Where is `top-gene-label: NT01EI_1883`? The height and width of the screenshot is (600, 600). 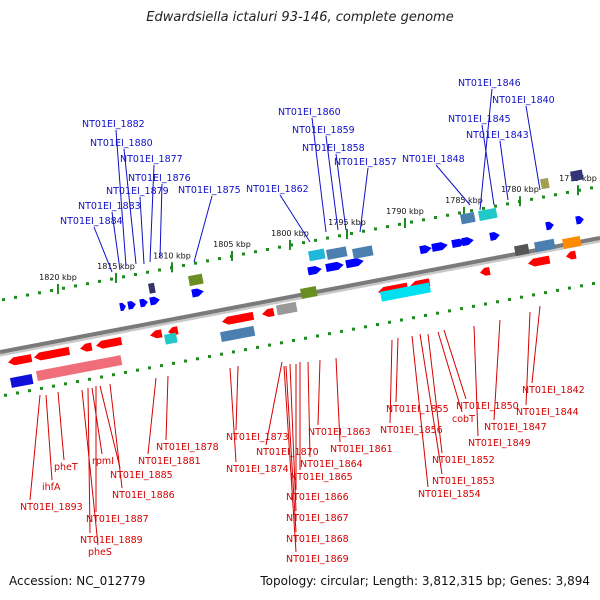 top-gene-label: NT01EI_1883 is located at coordinates (109, 206).